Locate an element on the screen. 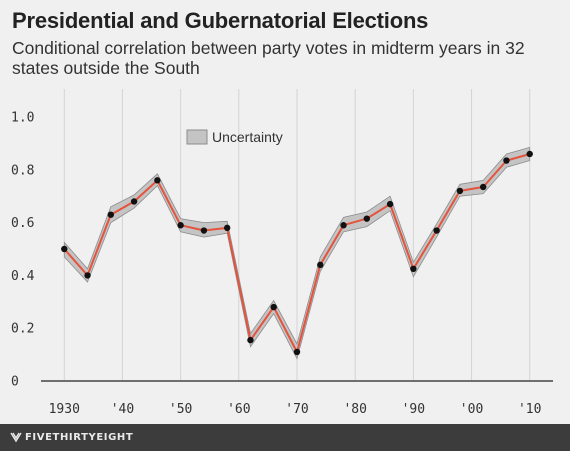 Image resolution: width=570 pixels, height=451 pixels. x-tick-label: '90 is located at coordinates (413, 409).